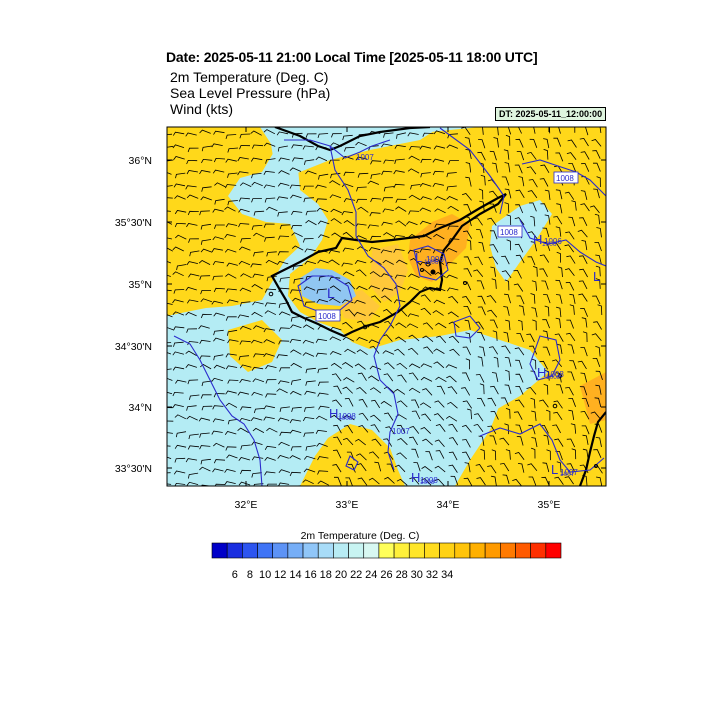  Describe the element at coordinates (433, 364) in the screenshot. I see `city-markers` at that location.